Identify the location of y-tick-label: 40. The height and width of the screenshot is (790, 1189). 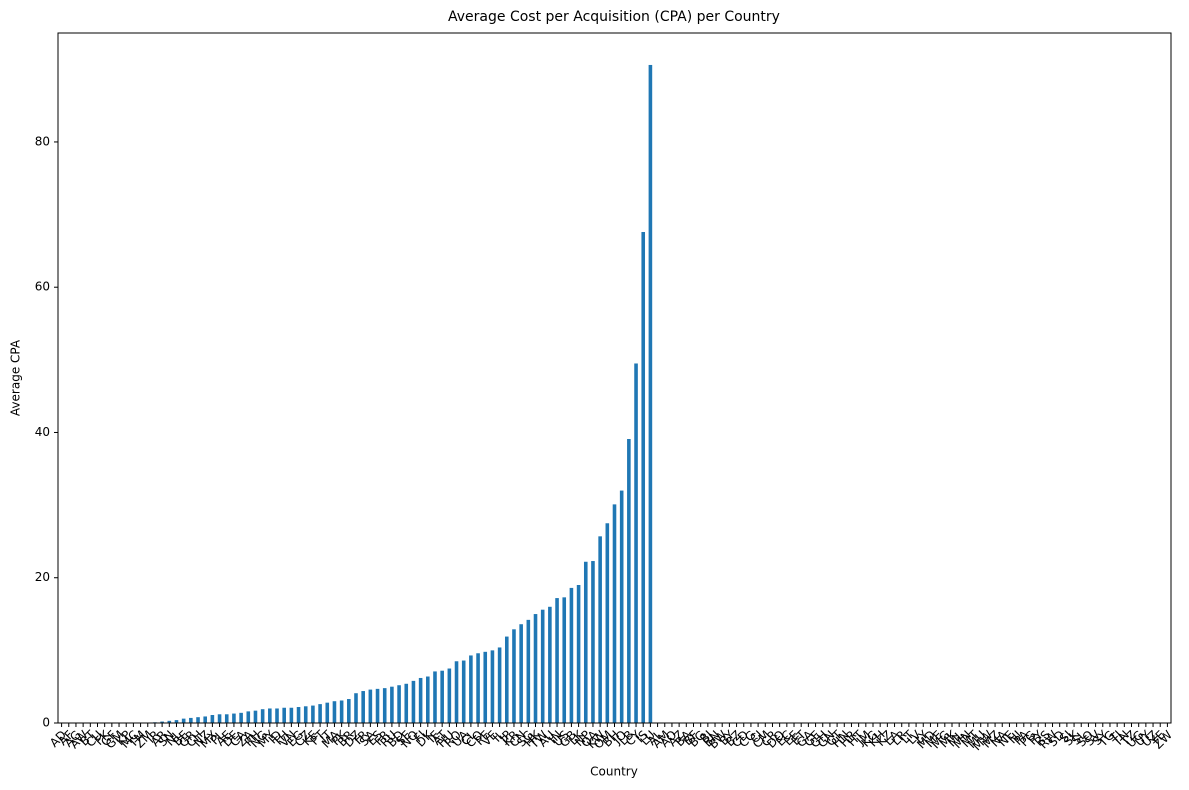
(42, 432).